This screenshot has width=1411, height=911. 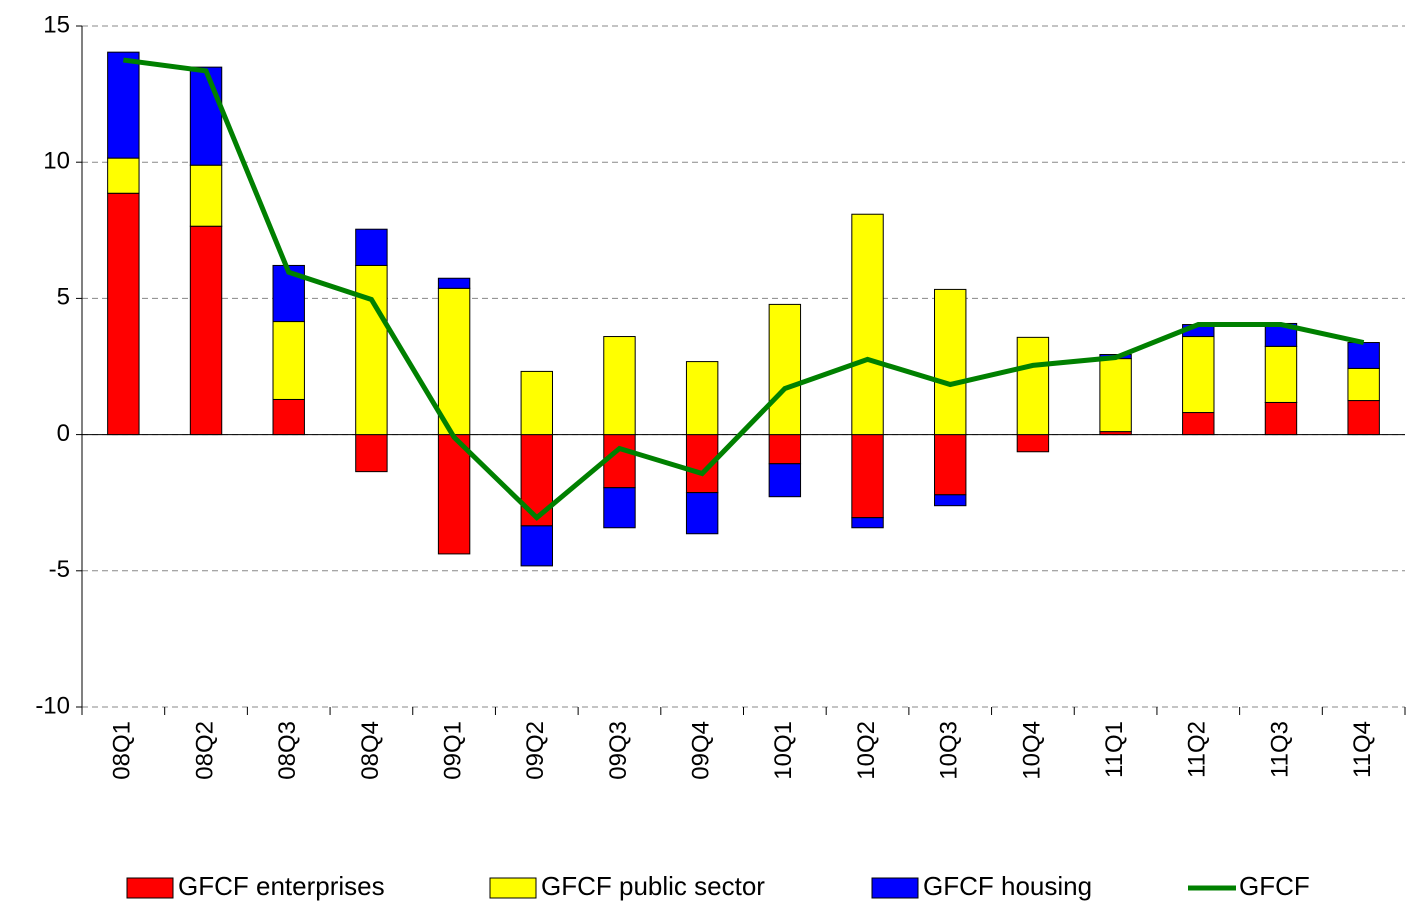 What do you see at coordinates (653, 886) in the screenshot?
I see `legend-label: GFCF public sector` at bounding box center [653, 886].